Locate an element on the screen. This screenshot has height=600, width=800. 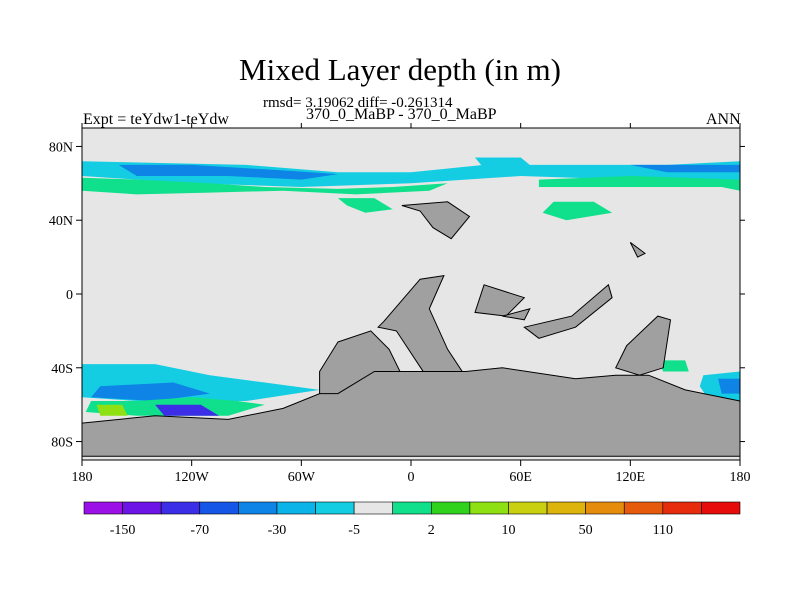
x-tick-label-3: 0 is located at coordinates (411, 477).